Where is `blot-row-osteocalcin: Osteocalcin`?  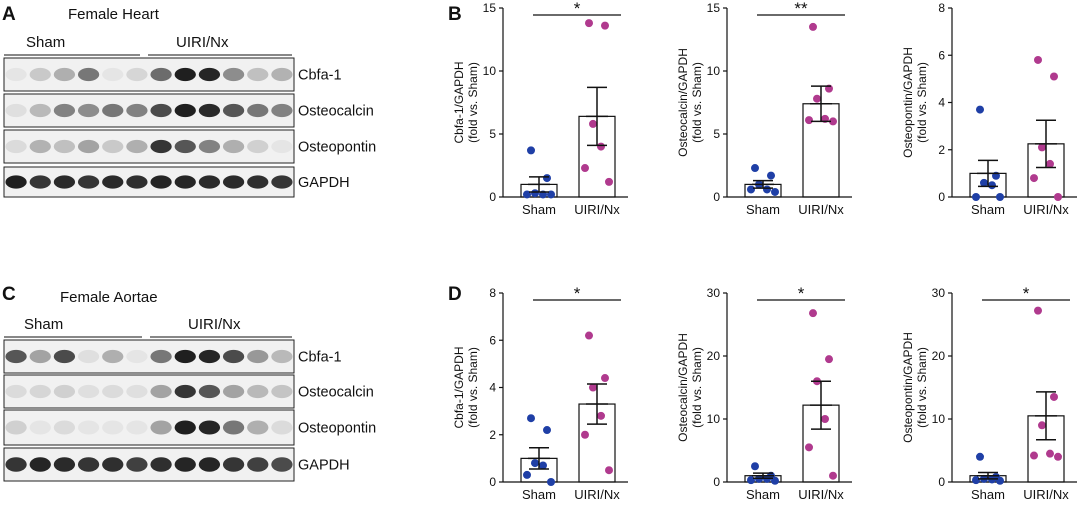
blot-row-osteocalcin: Osteocalcin is located at coordinates (188, 110).